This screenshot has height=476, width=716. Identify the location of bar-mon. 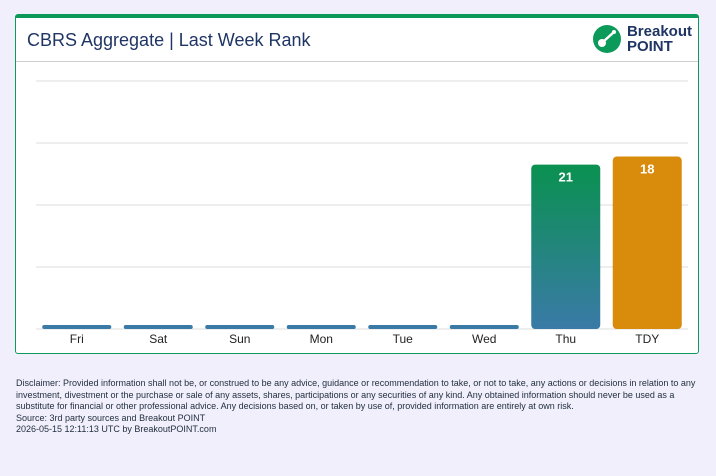
(321, 327).